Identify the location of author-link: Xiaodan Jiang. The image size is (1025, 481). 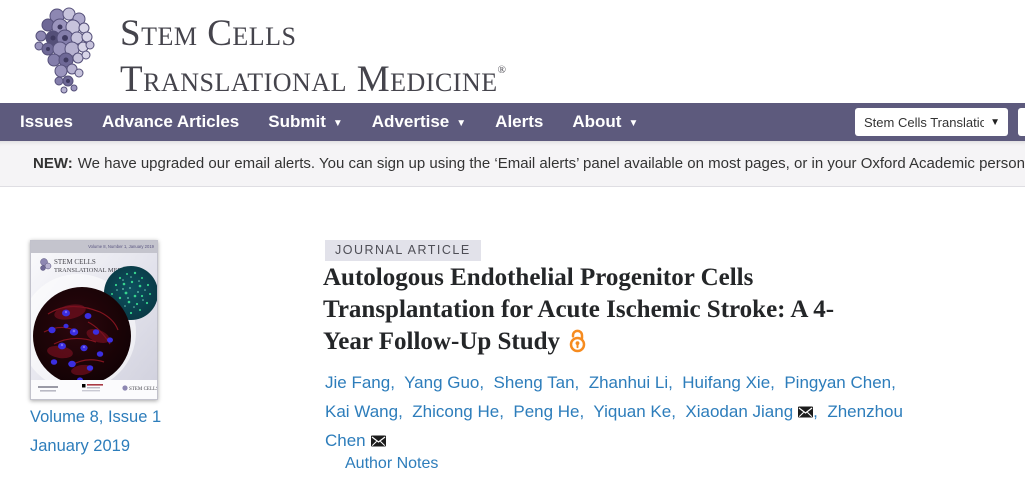
(739, 411).